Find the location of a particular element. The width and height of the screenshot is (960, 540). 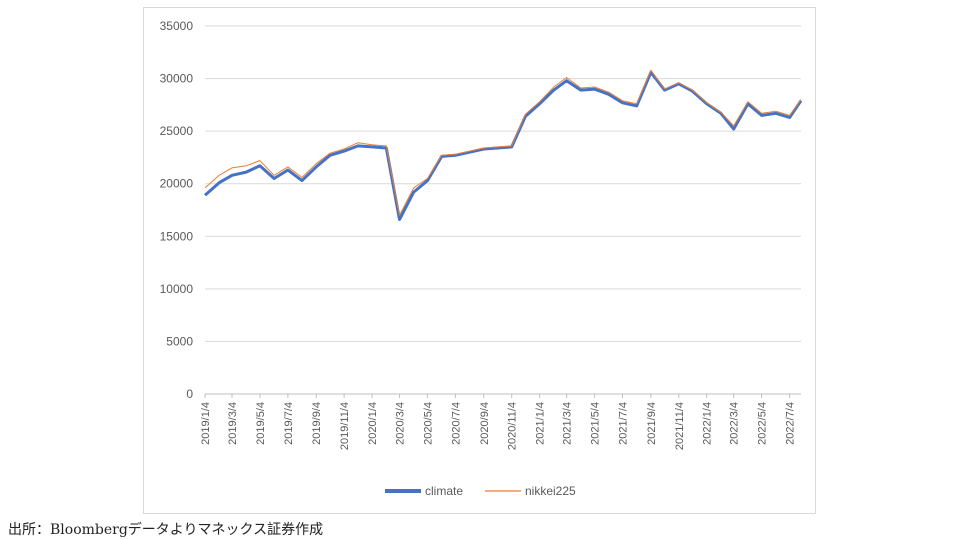

x-tick-label-2019/11/4: 2019/11/4 is located at coordinates (345, 426).